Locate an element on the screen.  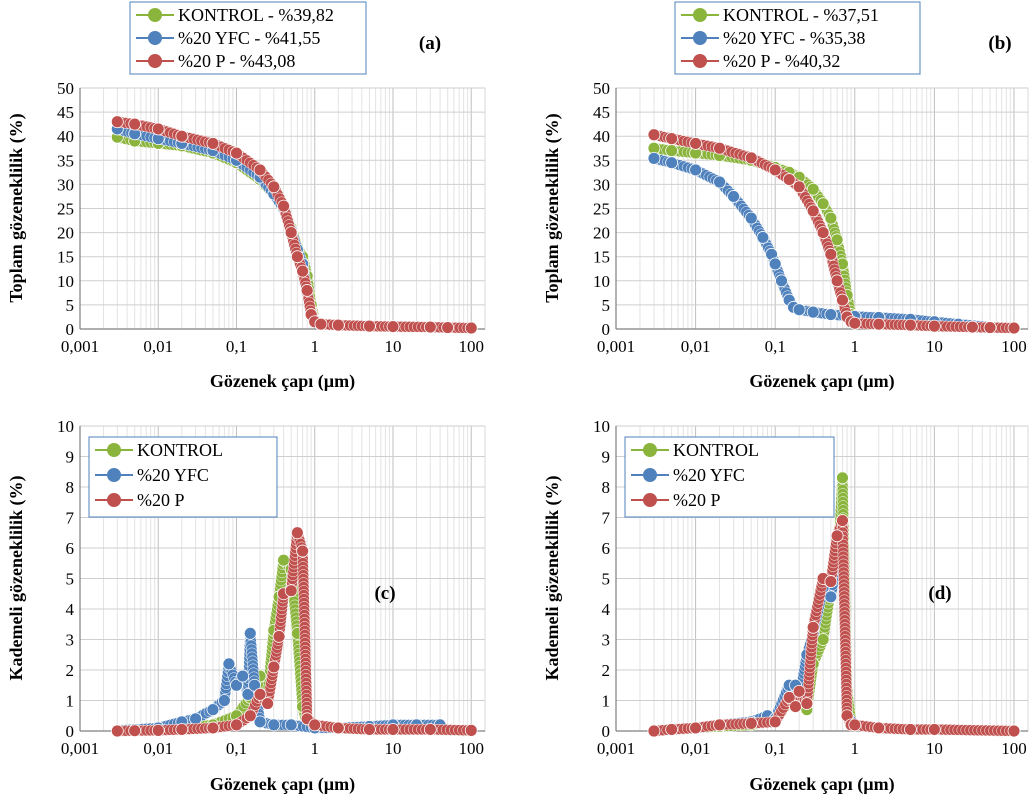
y-tick-label: 7 is located at coordinates (606, 518).